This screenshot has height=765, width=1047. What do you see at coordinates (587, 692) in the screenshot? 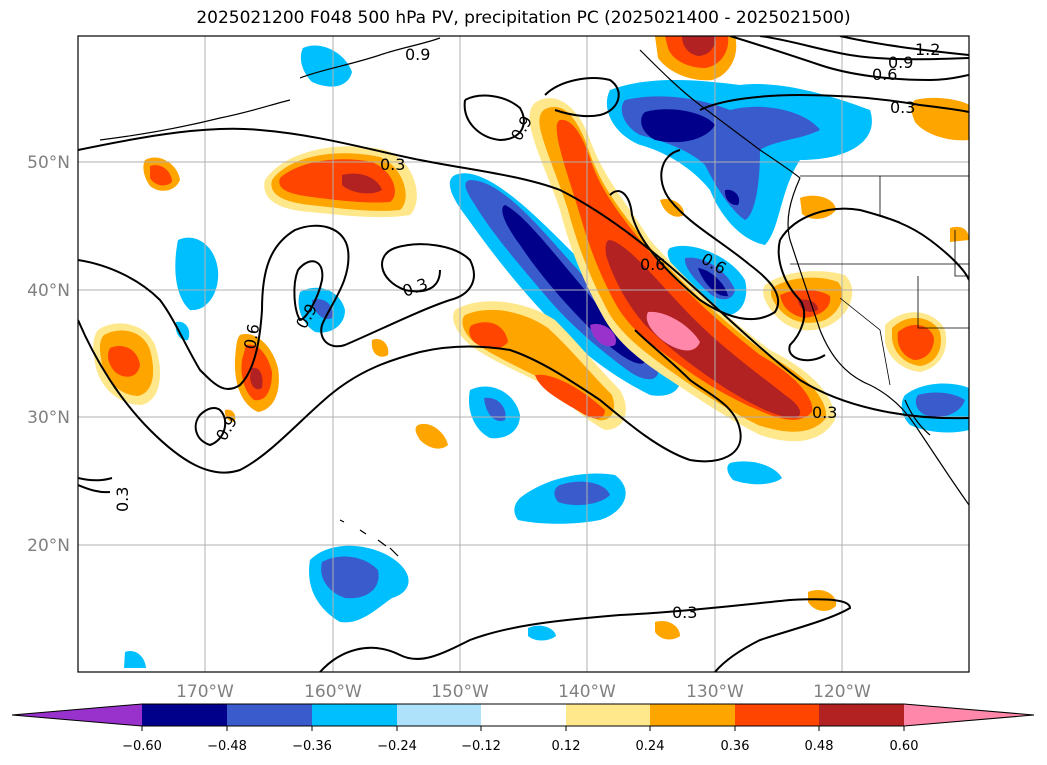
I see `lon-label: 140°W` at bounding box center [587, 692].